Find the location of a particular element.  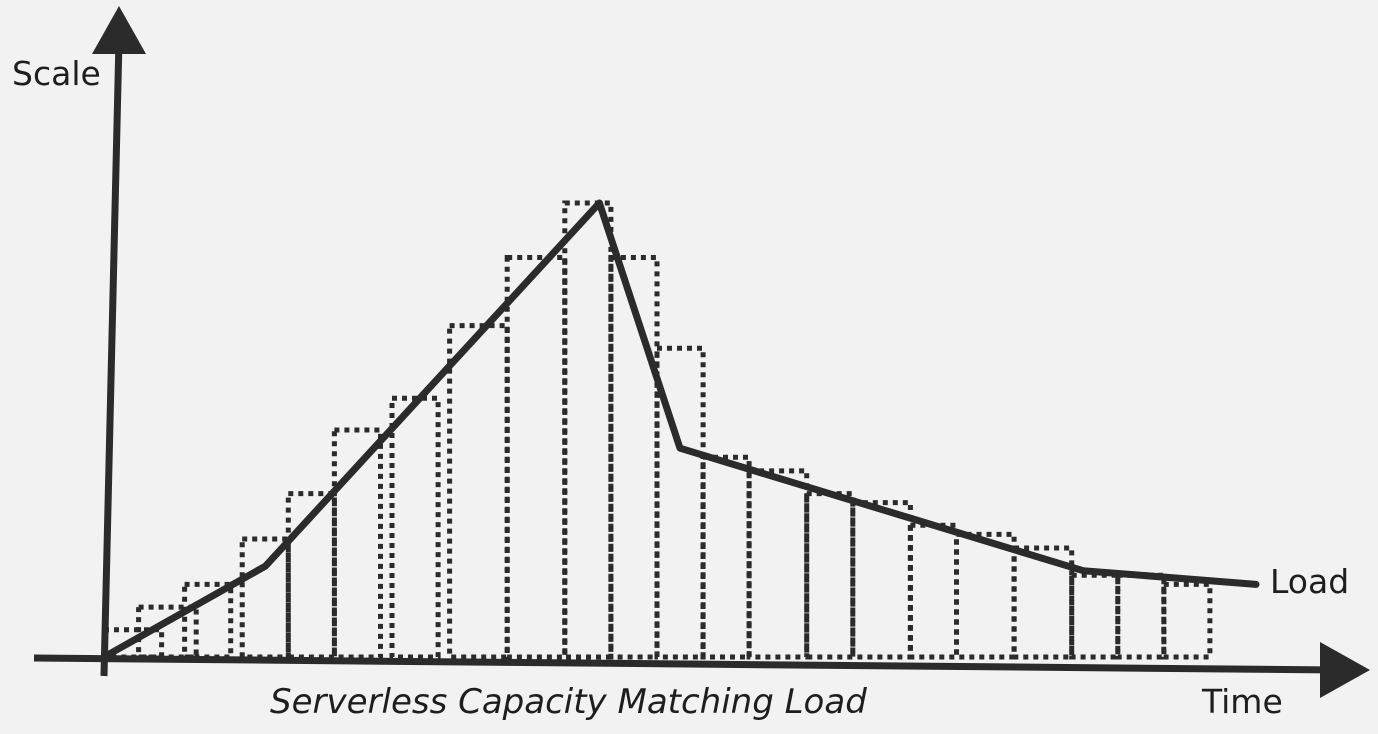

y-axis-label: Scale is located at coordinates (56, 73).